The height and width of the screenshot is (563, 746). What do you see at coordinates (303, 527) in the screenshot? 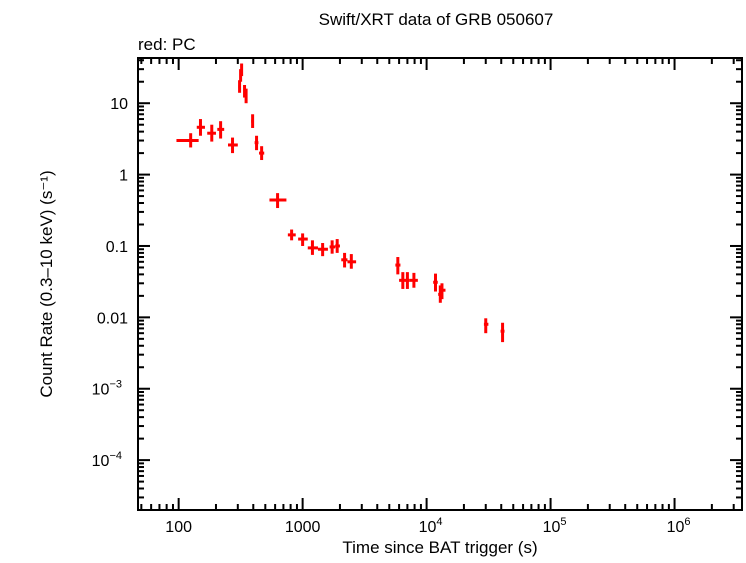
I see `x-tick-label: 1000` at bounding box center [303, 527].